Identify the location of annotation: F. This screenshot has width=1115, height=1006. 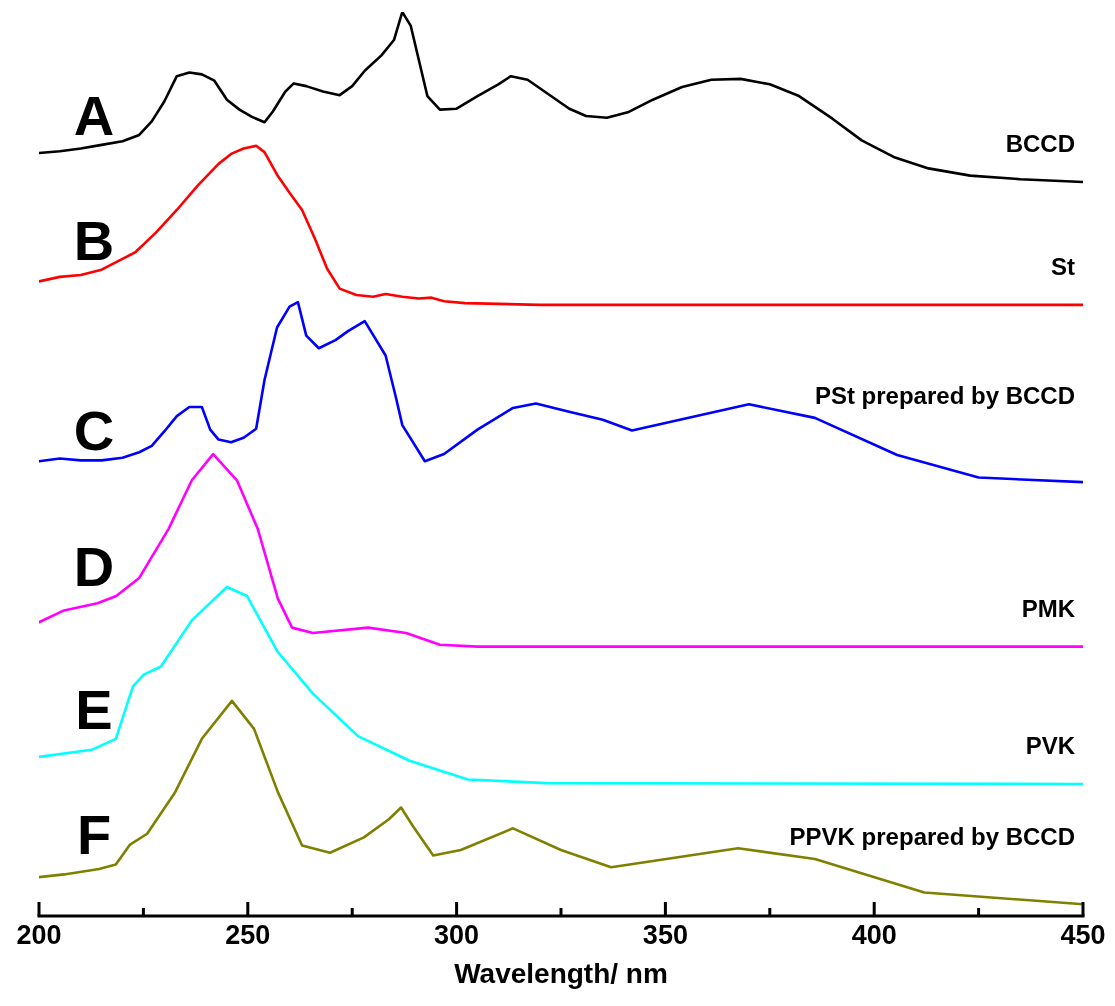
(94, 835).